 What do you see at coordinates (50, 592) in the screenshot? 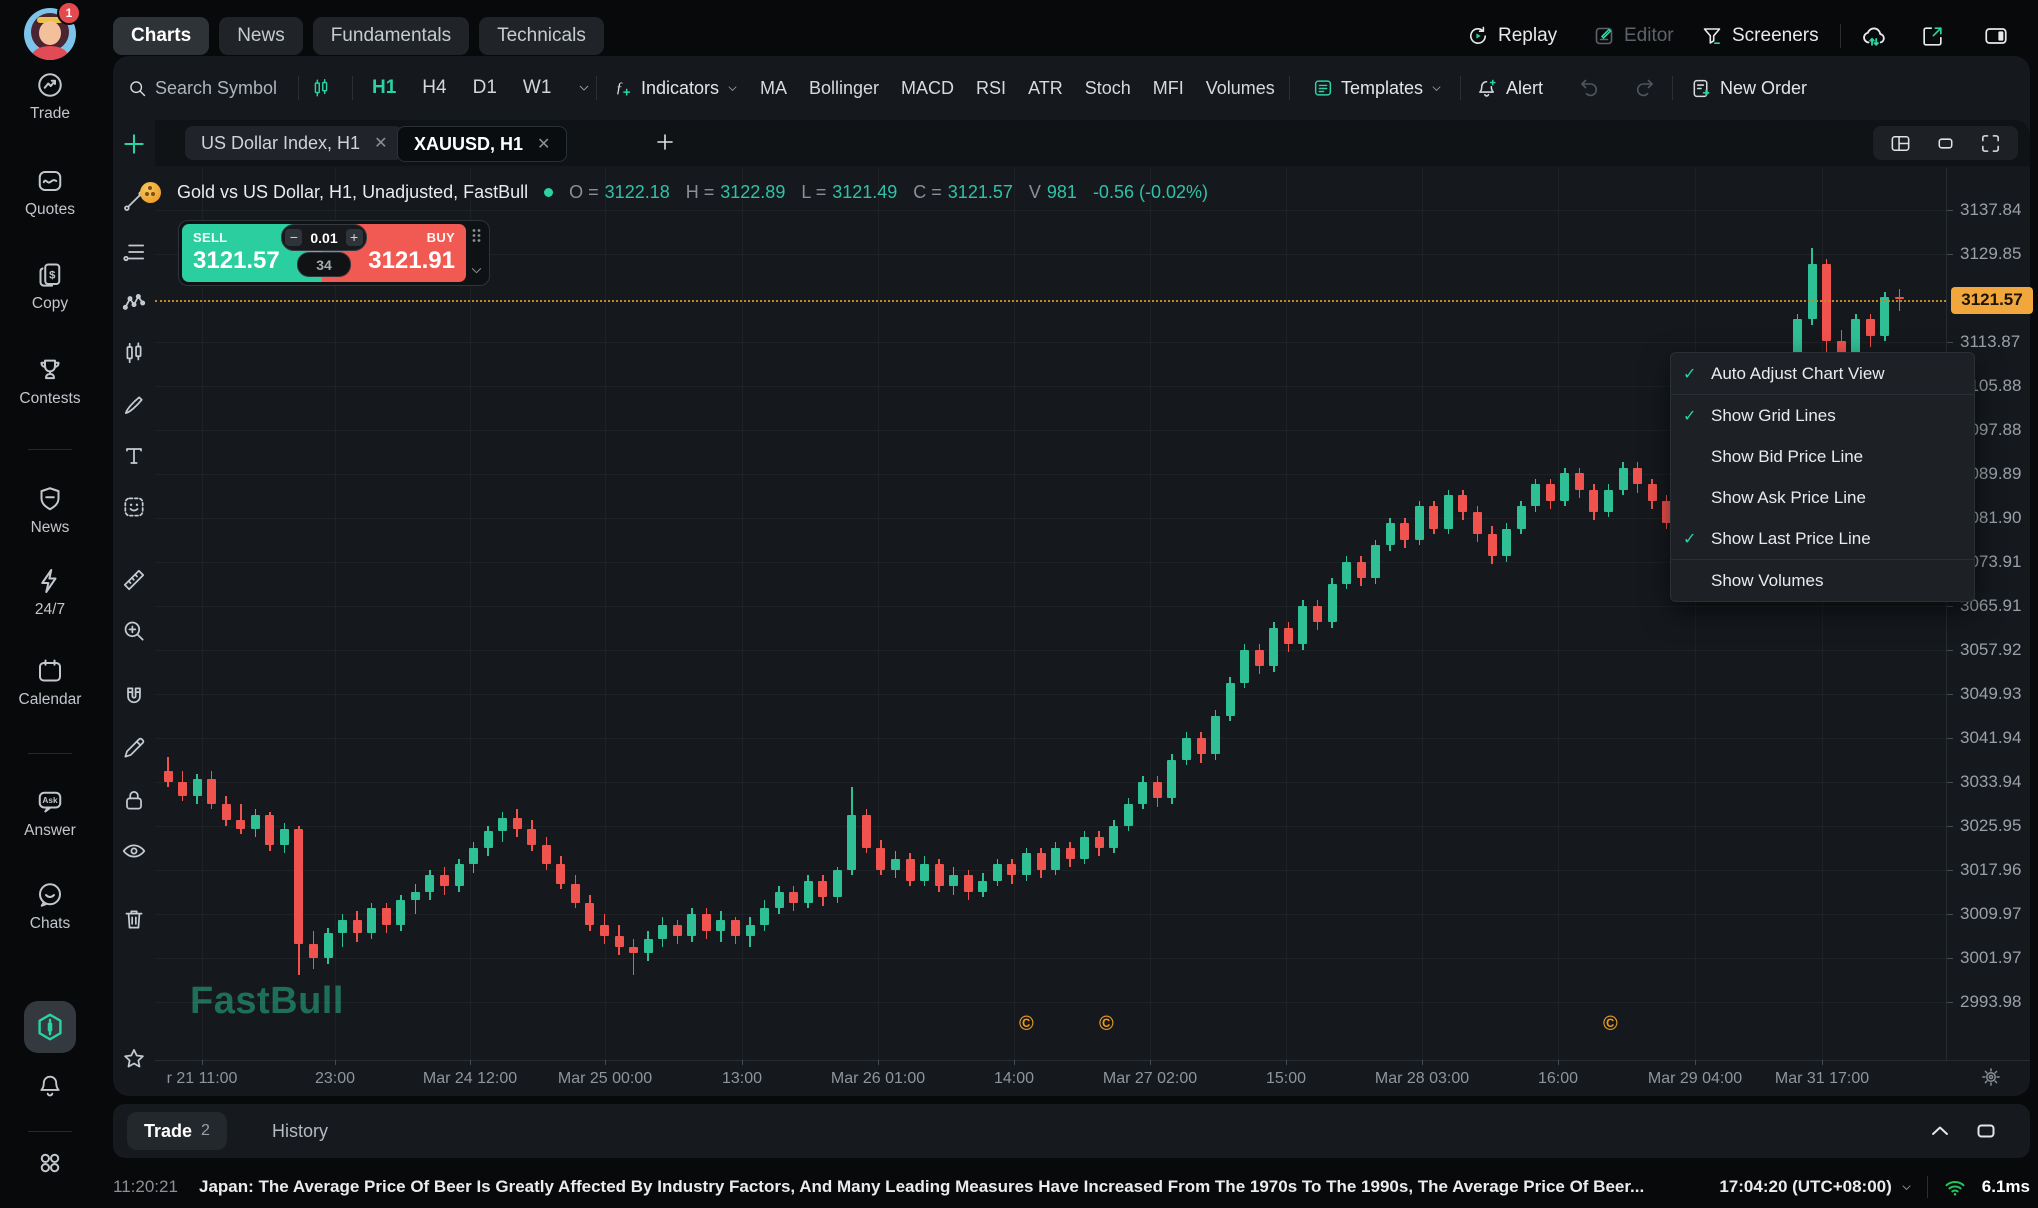
I see `sidebar-item-247: 24/7` at bounding box center [50, 592].